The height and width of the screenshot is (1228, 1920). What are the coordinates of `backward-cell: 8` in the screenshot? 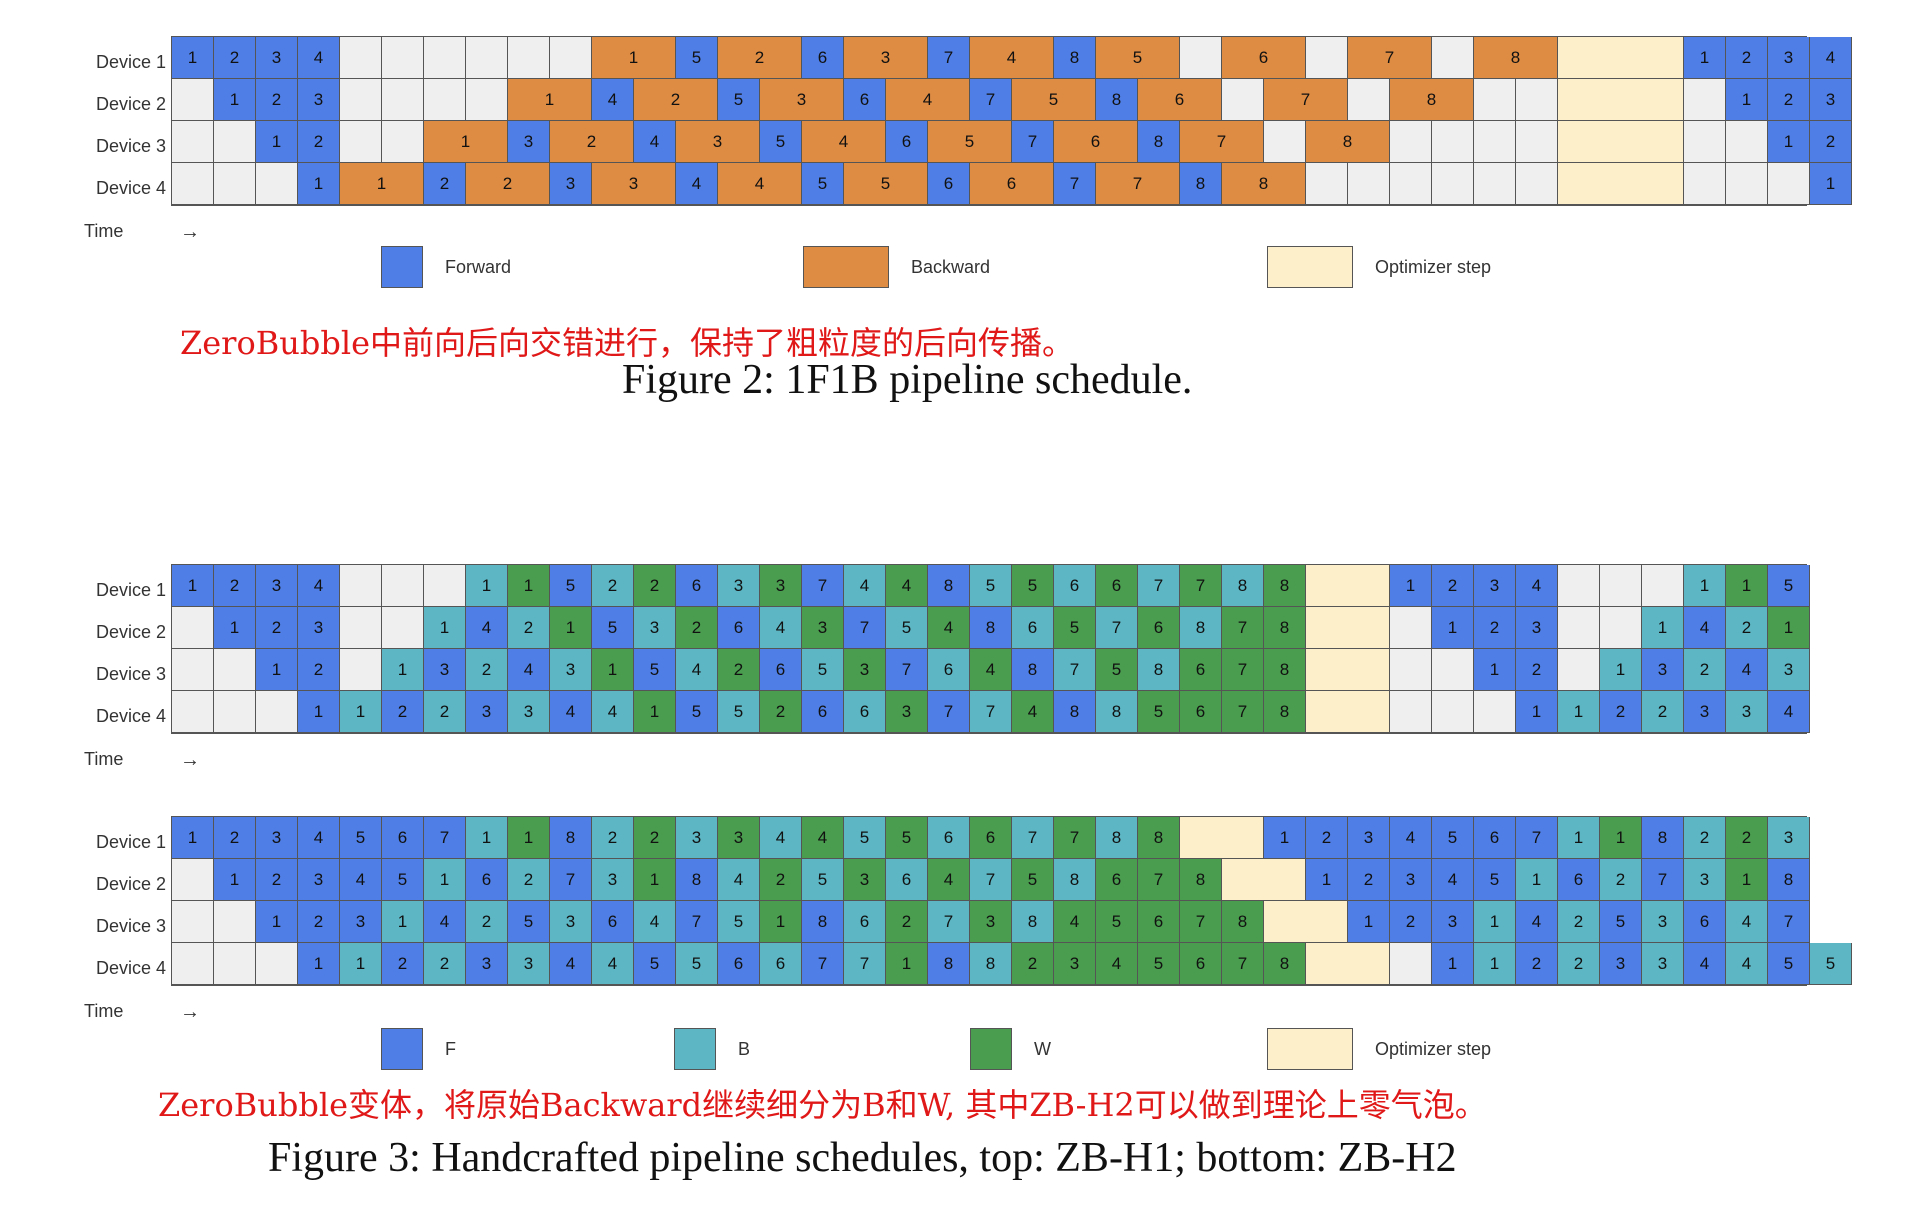 It's located at (1264, 184).